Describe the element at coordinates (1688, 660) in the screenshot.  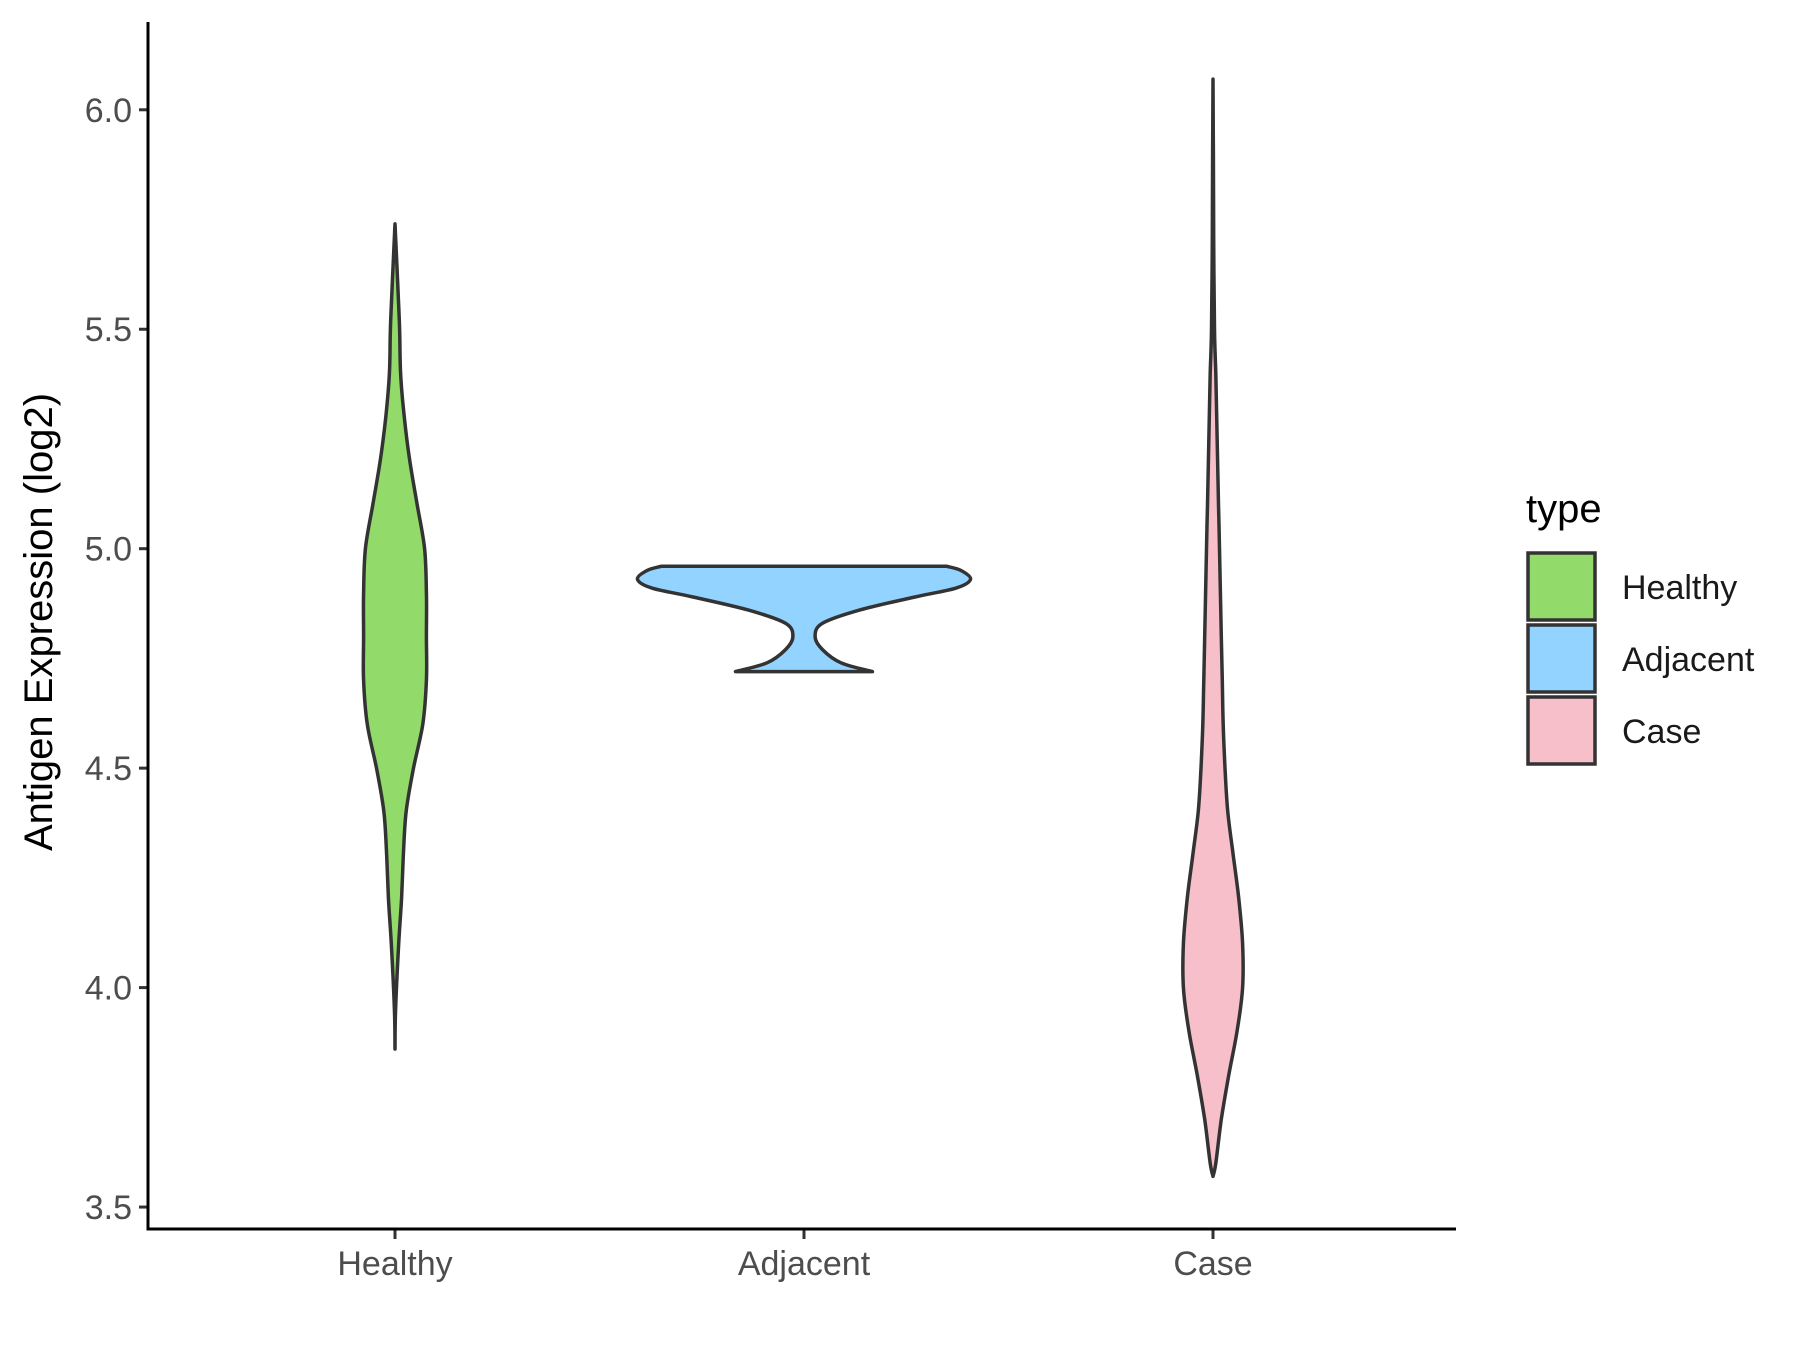
I see `legend-label: Adjacent` at that location.